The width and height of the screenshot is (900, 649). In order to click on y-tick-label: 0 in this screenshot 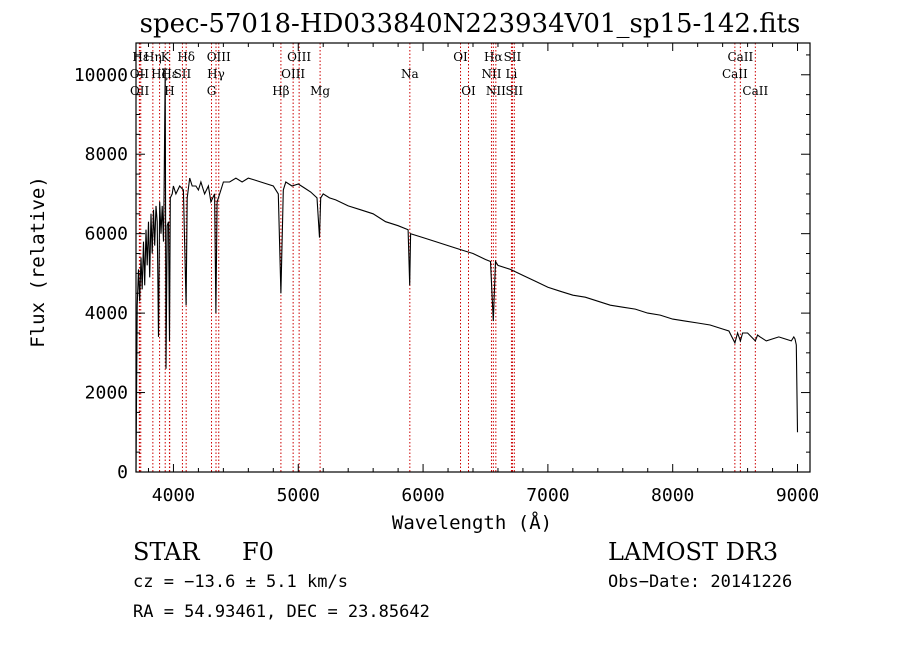, I will do `click(122, 472)`.